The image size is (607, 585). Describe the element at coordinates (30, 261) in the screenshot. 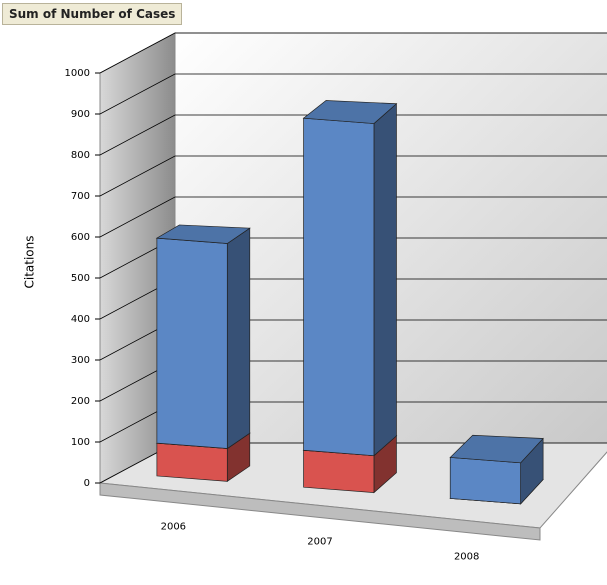

I see `y-axis-label: Citations` at that location.